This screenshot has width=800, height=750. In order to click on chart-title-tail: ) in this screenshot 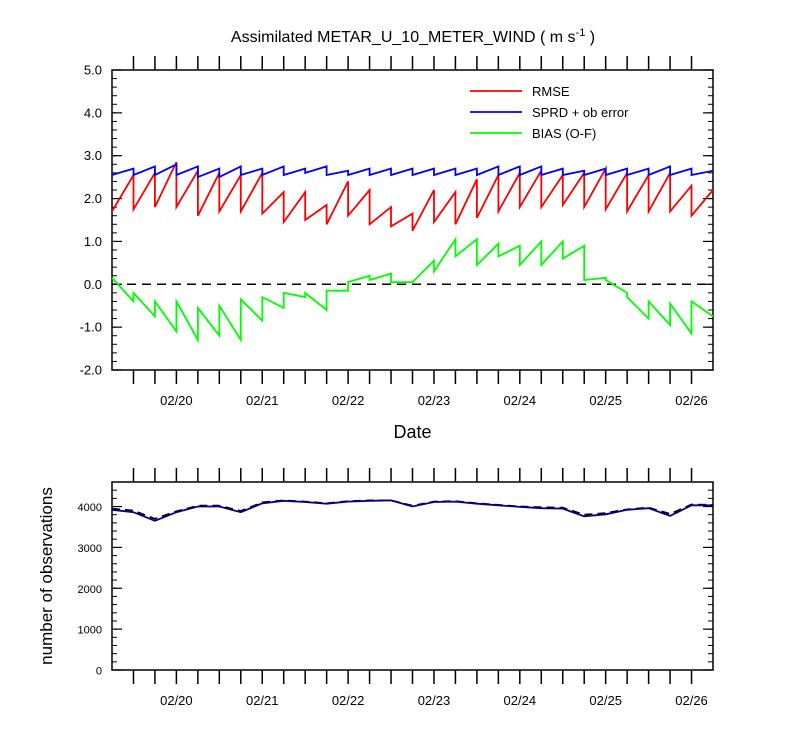, I will do `click(590, 37)`.